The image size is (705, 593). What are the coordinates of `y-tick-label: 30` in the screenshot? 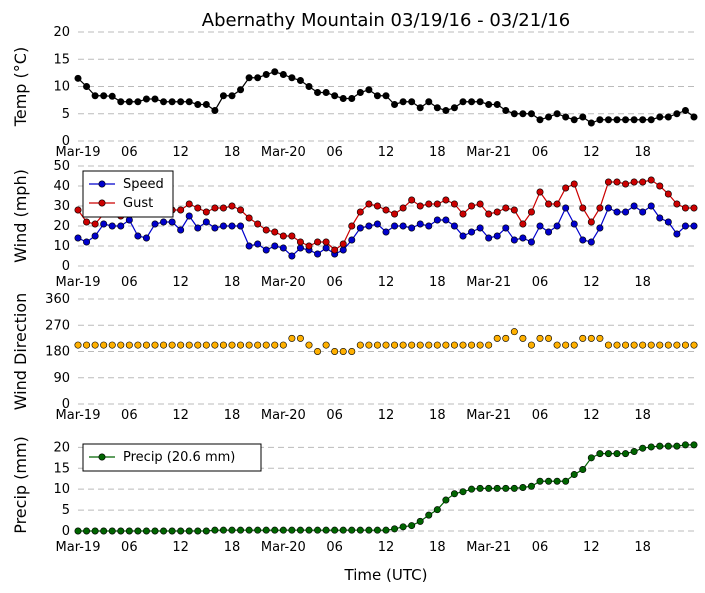 It's located at (61, 206).